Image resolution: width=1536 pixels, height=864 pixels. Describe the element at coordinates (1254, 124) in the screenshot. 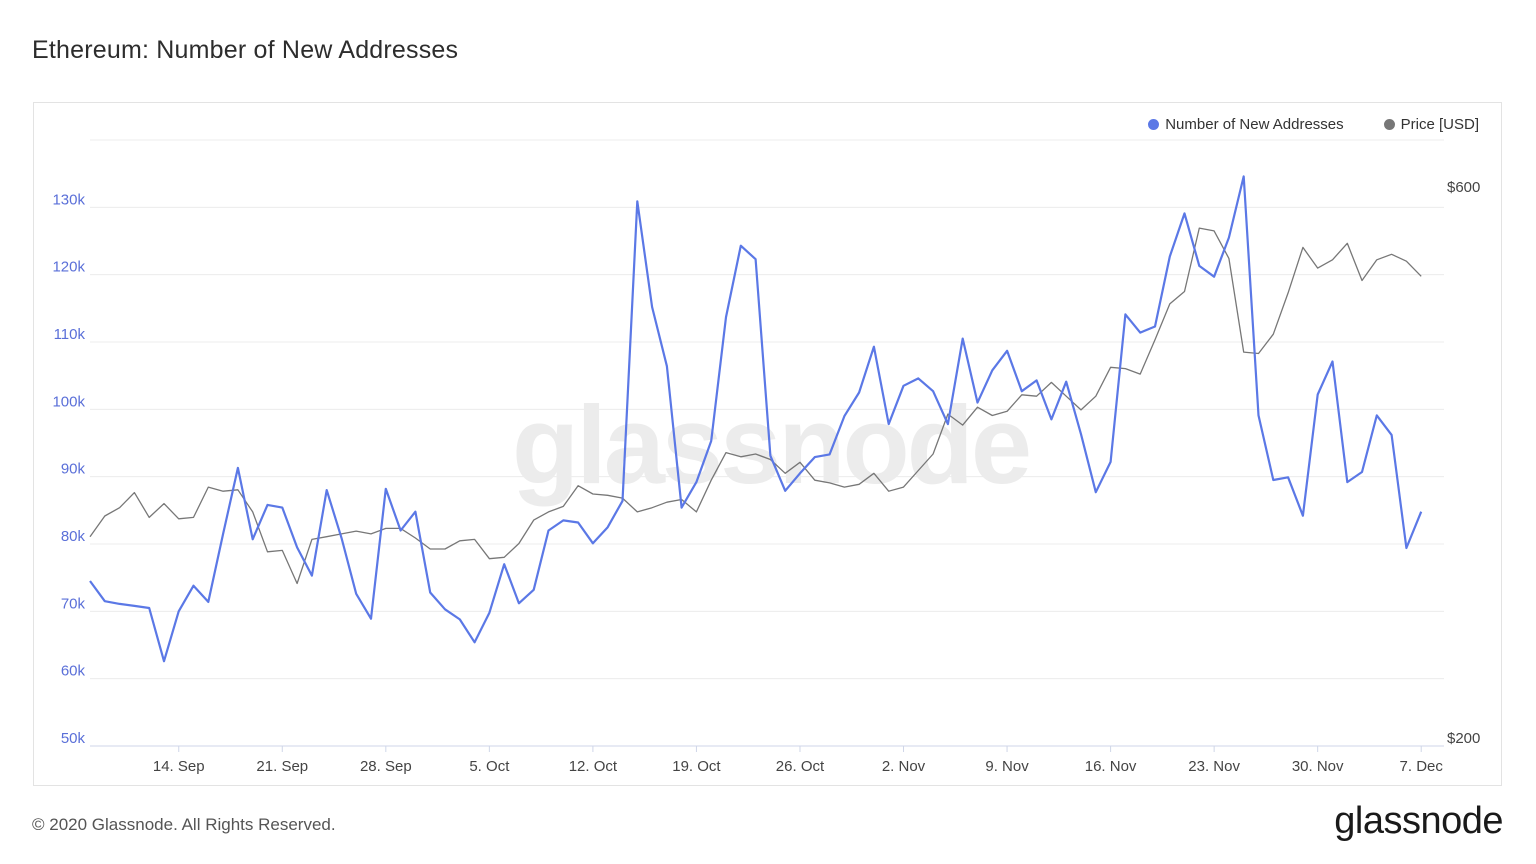

I see `legend-label-addresses: Number of New Addresses` at that location.